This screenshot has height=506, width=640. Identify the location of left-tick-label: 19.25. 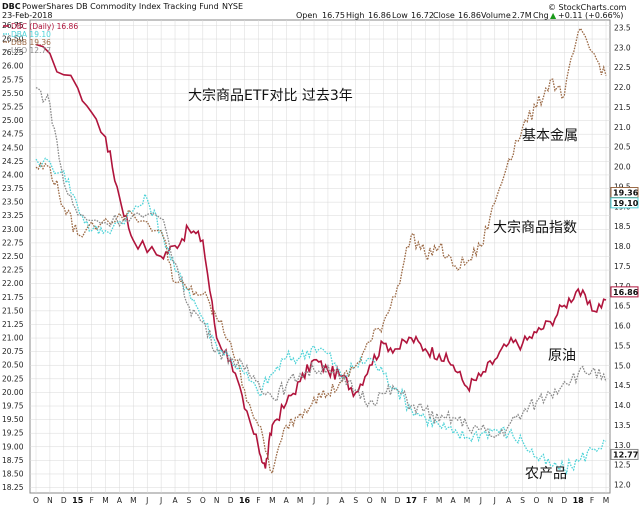
(13, 433).